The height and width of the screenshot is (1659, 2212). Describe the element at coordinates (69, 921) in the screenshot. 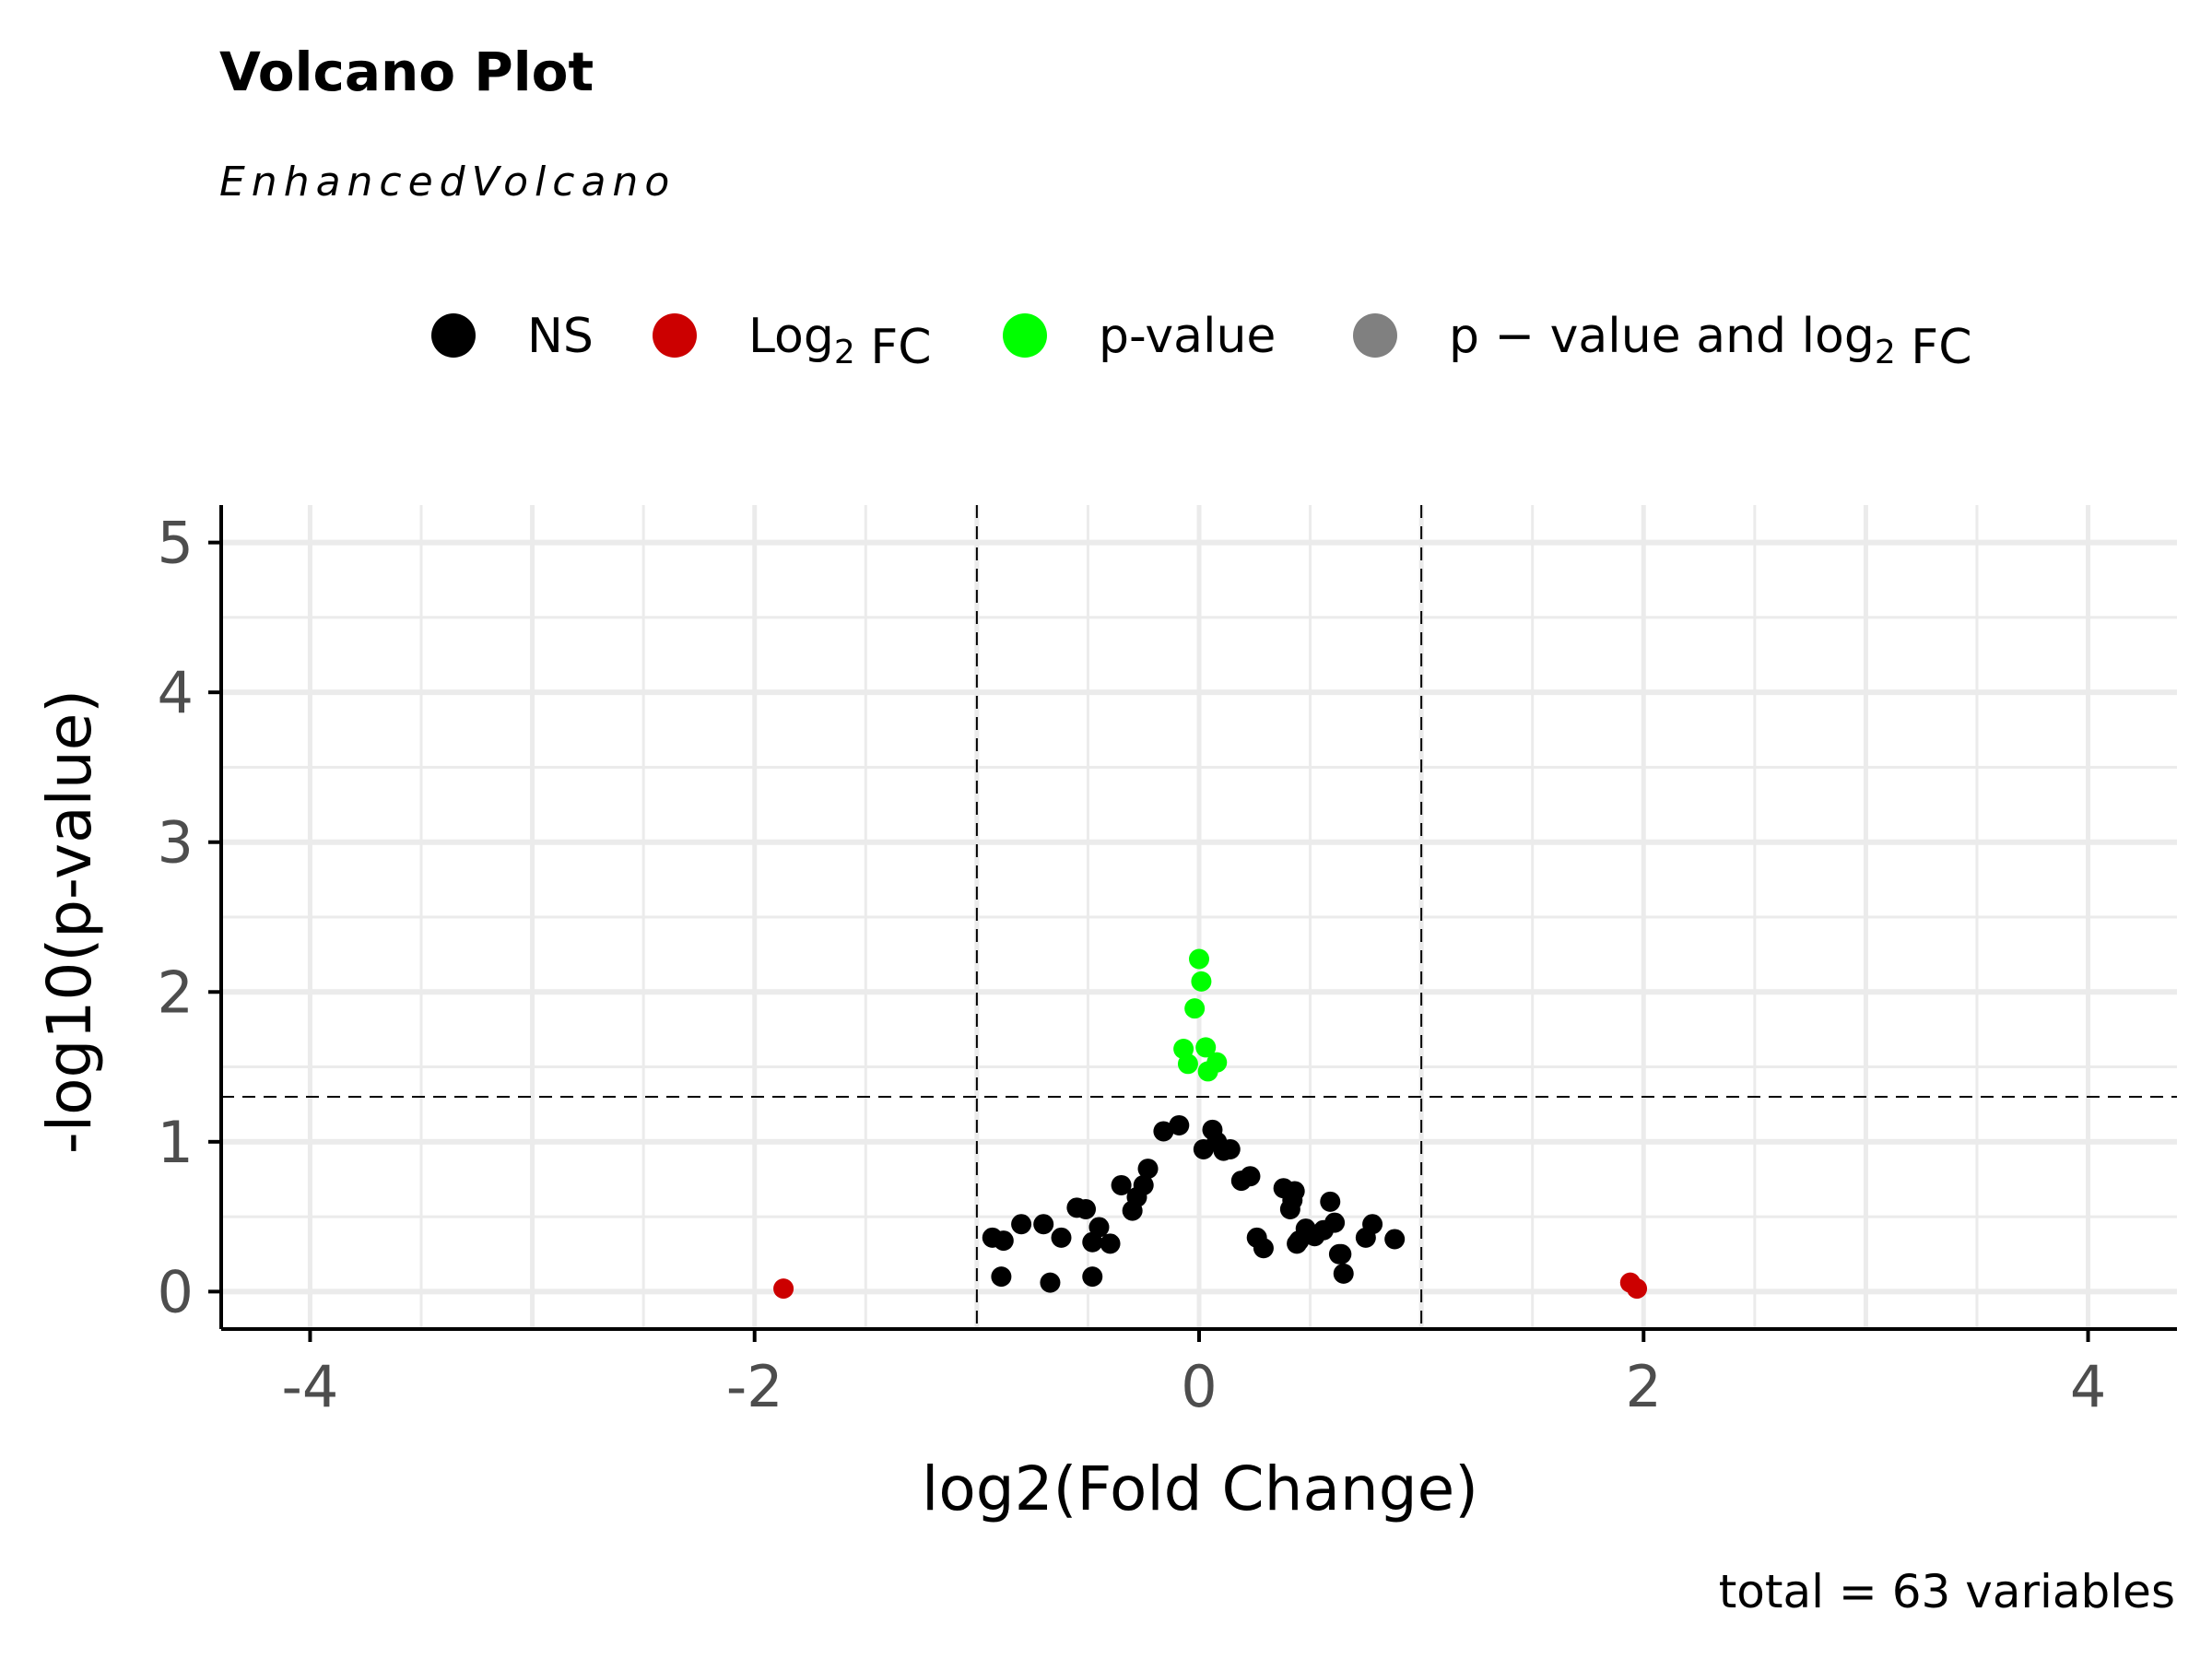

I see `y-axis-title: -log10(p-value)` at that location.